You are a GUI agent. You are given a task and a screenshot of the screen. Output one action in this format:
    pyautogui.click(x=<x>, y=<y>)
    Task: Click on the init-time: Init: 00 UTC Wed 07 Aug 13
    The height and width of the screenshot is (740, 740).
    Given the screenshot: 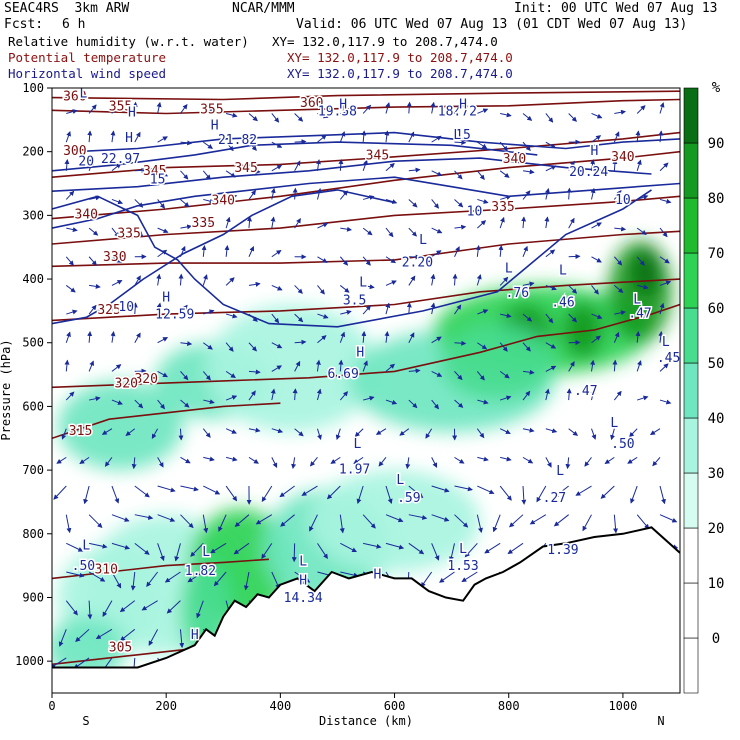 What is the action you would take?
    pyautogui.click(x=616, y=8)
    